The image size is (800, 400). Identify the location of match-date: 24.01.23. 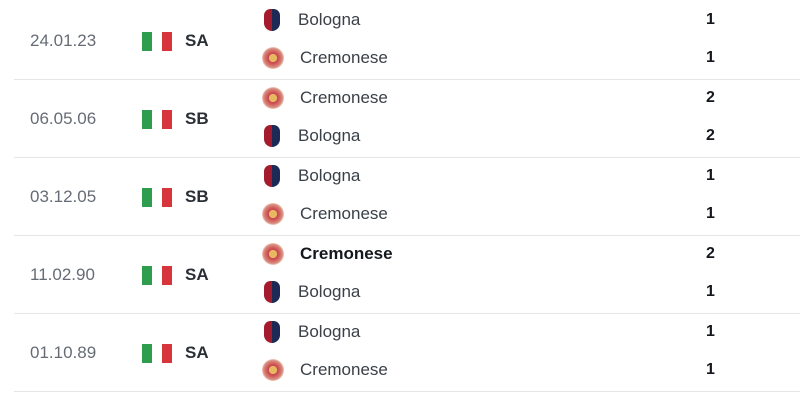
(63, 40).